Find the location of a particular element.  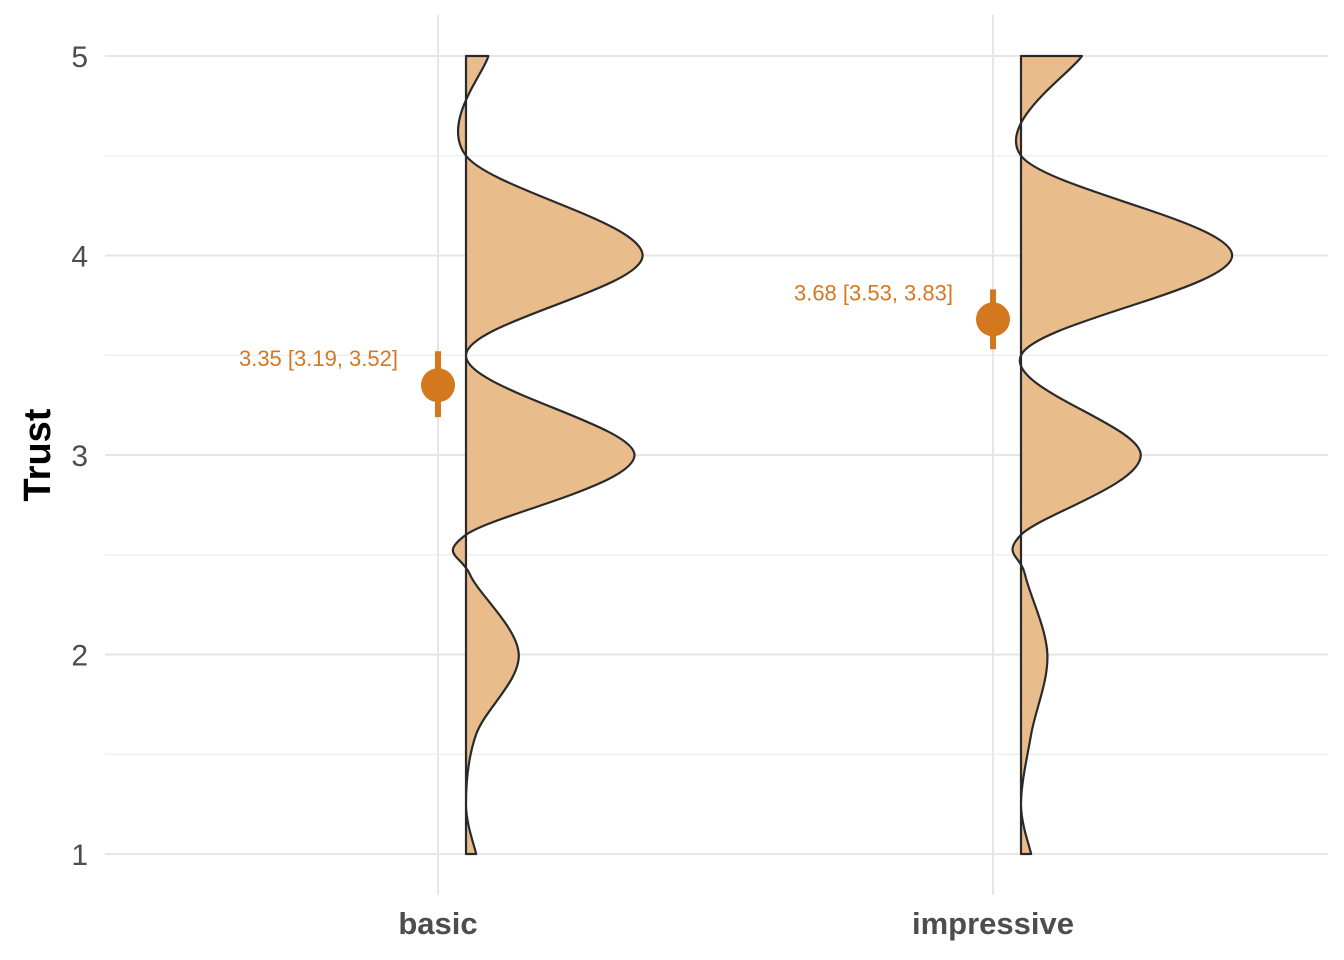

violin-basic is located at coordinates (547, 455).